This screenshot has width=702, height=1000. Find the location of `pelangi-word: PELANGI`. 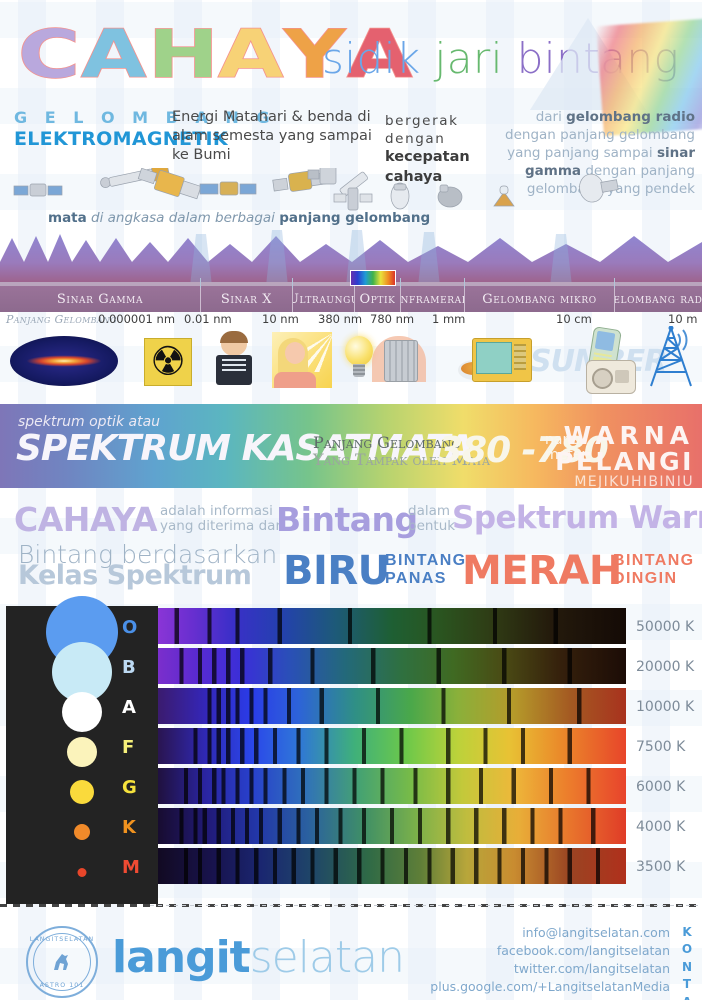

pelangi-word: PELANGI is located at coordinates (624, 461).